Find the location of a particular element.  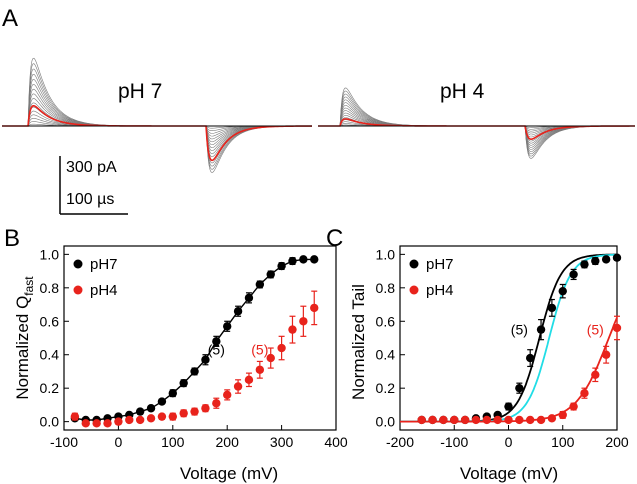

x-tick-label: -200 is located at coordinates (400, 442).